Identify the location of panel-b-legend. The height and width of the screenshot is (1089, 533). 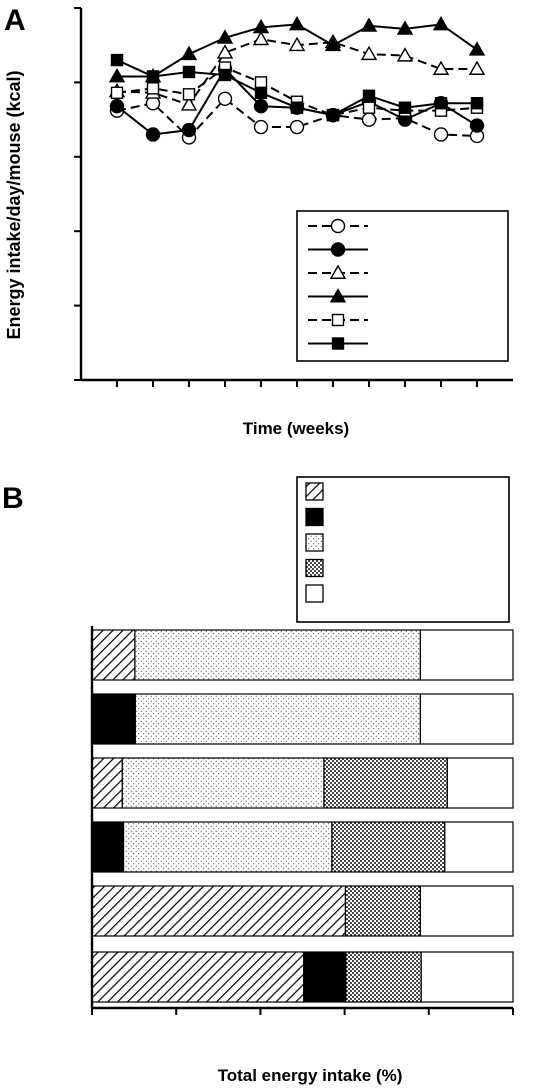
(403, 549).